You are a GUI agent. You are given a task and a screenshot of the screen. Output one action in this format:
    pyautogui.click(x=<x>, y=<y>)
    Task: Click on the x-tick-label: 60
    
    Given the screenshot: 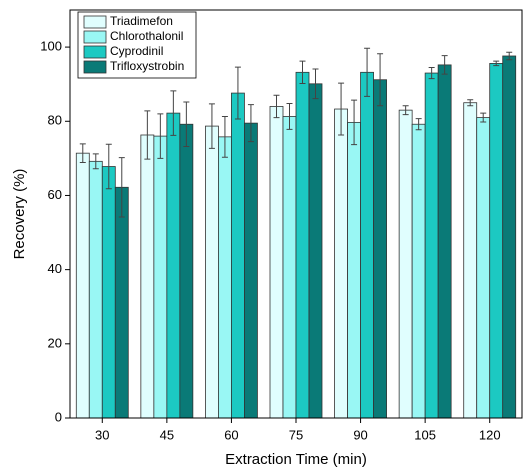 What is the action you would take?
    pyautogui.click(x=231, y=434)
    